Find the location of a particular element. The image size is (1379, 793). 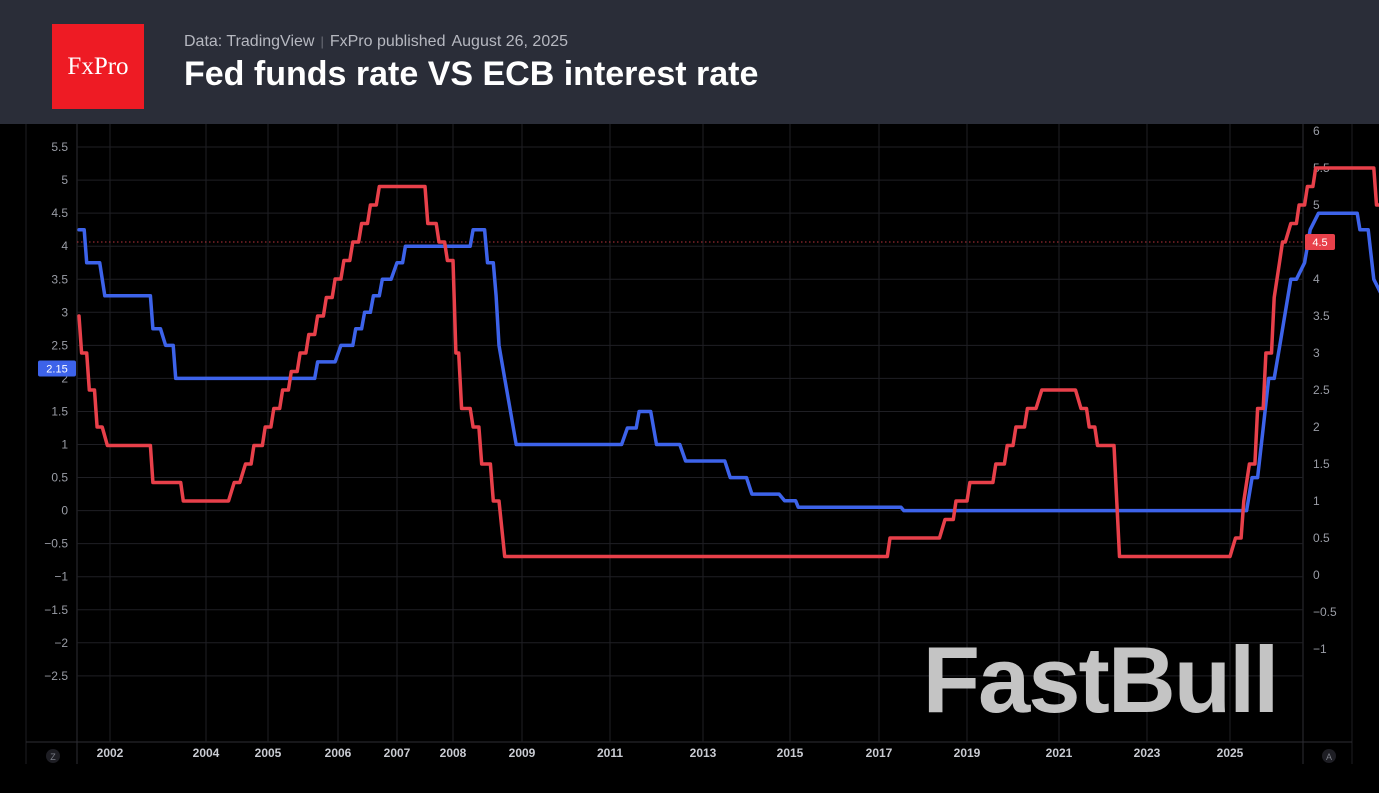

x-tick-label: 2019 is located at coordinates (967, 753).